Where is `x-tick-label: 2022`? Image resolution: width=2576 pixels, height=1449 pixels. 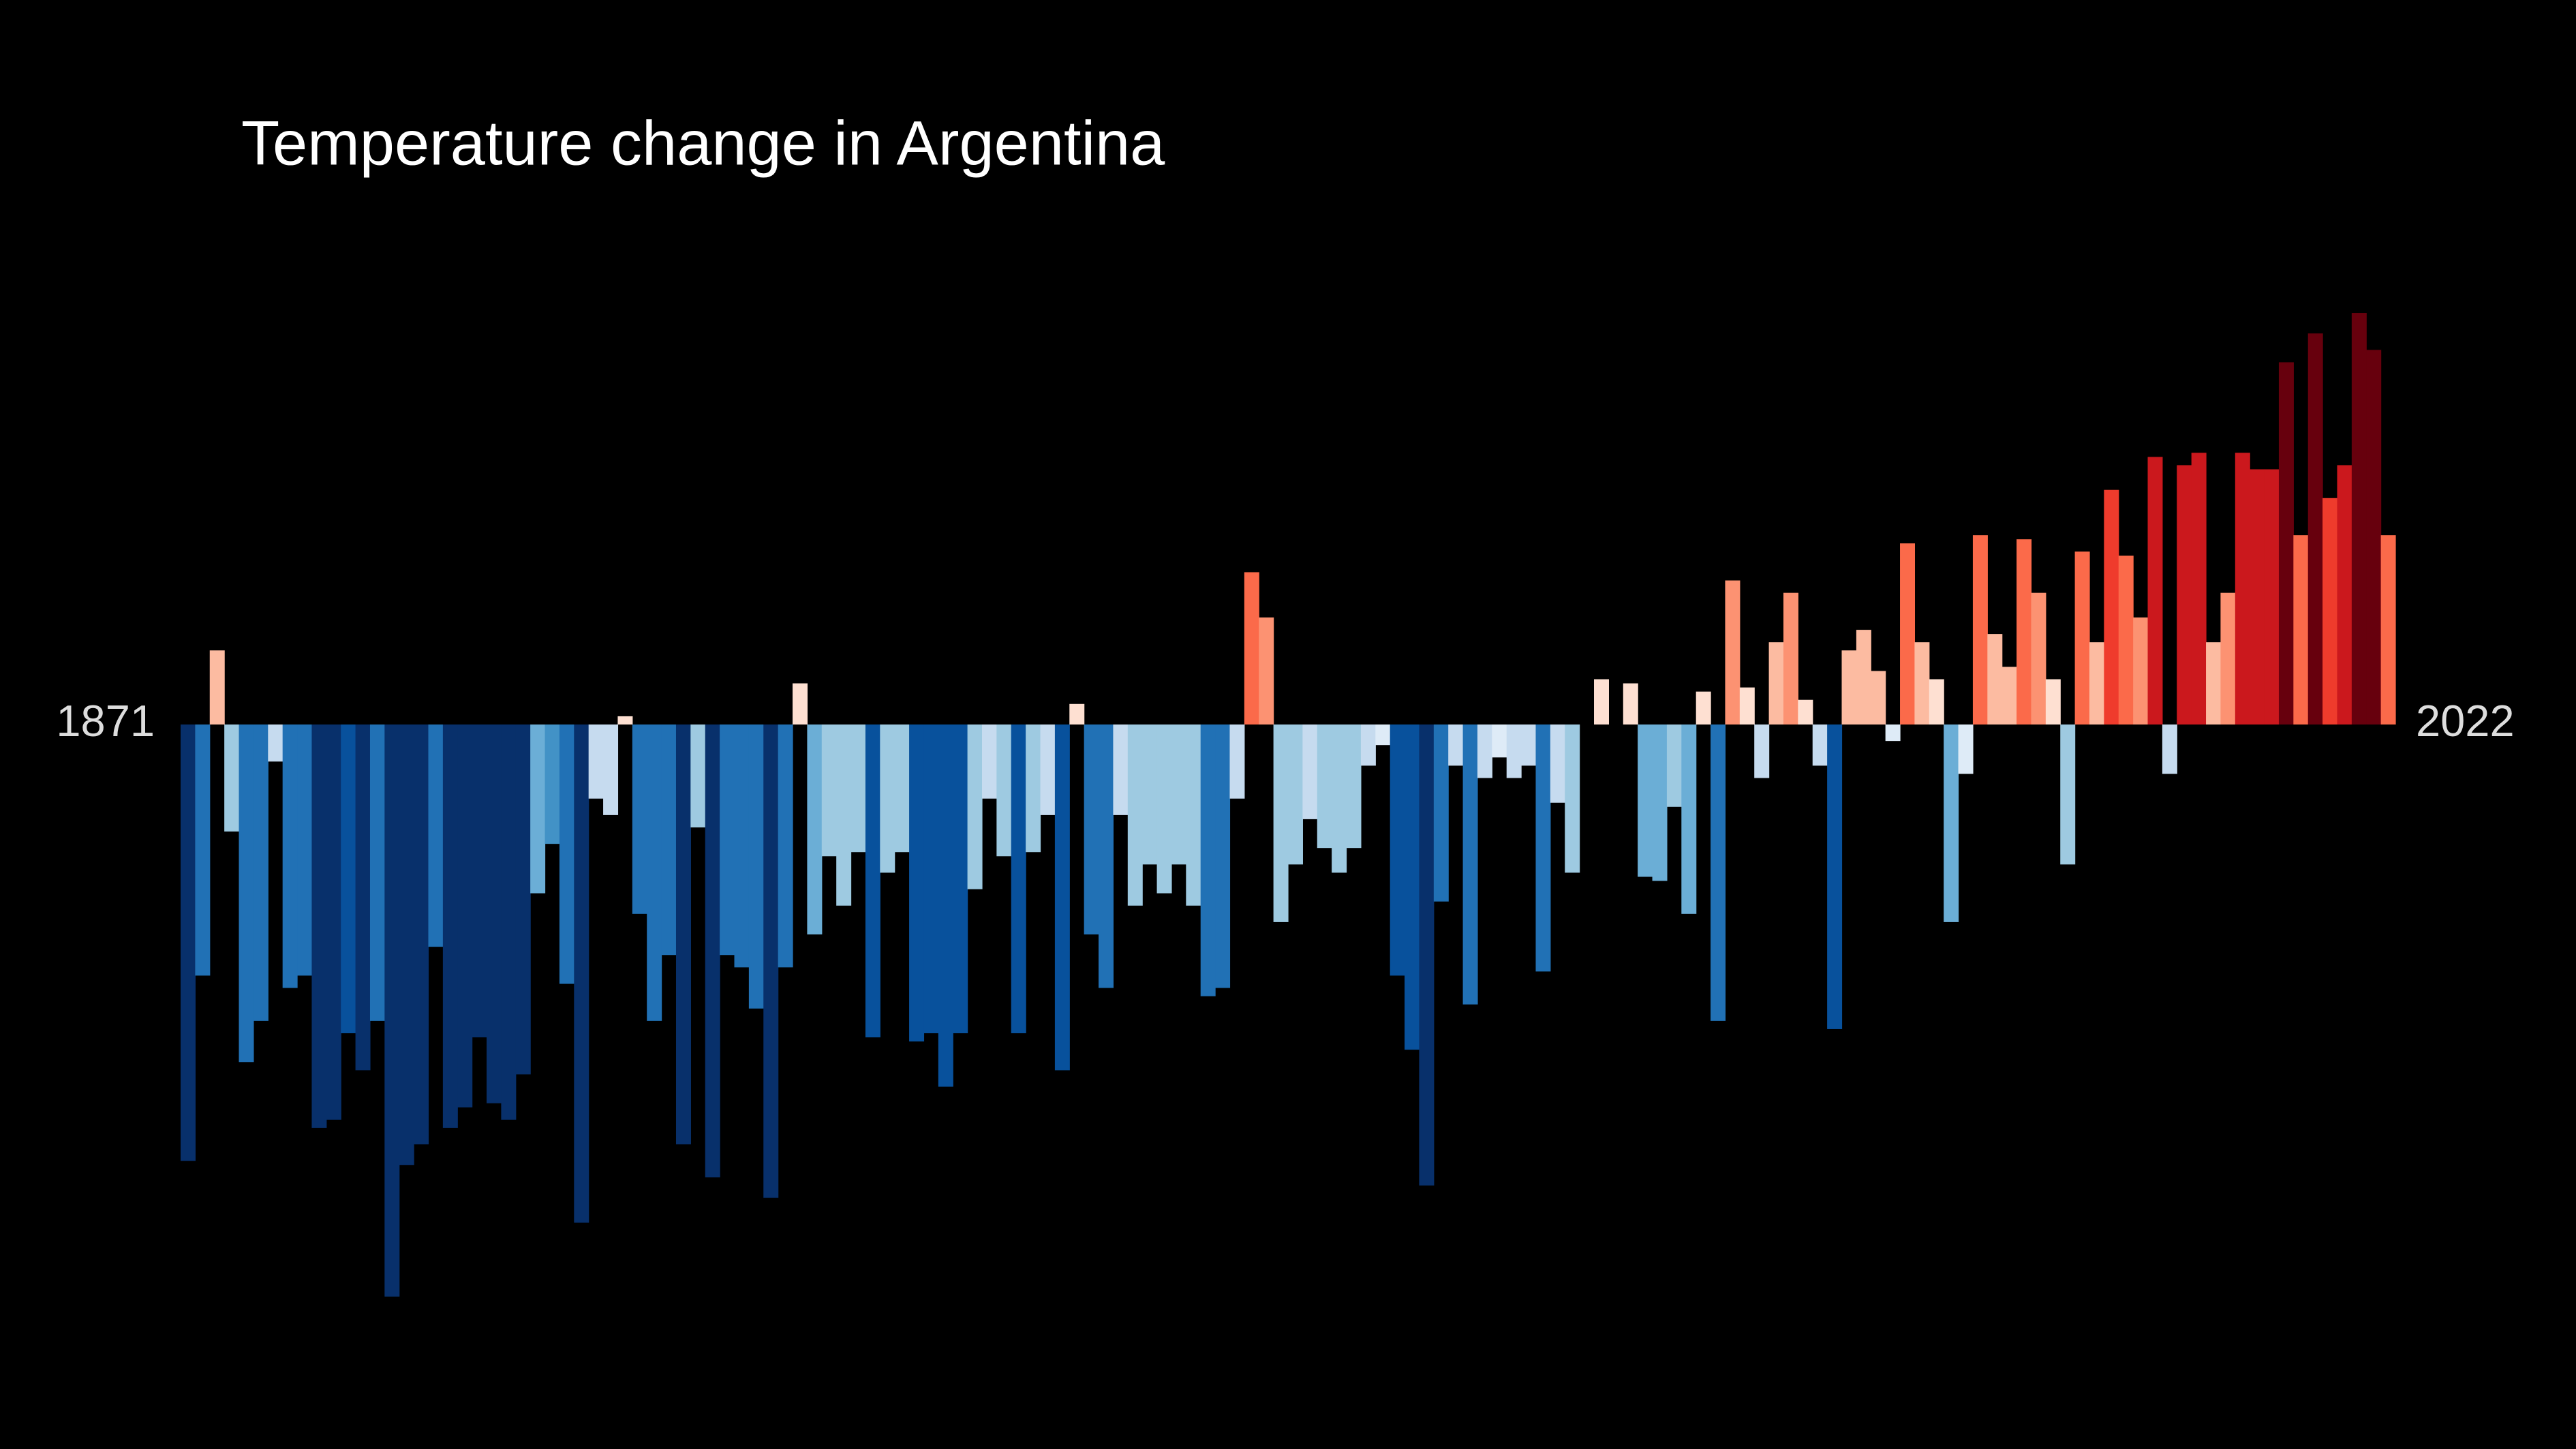 x-tick-label: 2022 is located at coordinates (2465, 721).